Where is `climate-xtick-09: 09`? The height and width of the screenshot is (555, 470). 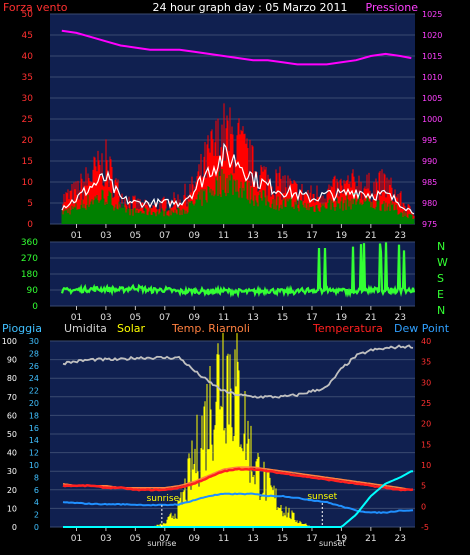
climate-xtick-09: 09 is located at coordinates (195, 539).